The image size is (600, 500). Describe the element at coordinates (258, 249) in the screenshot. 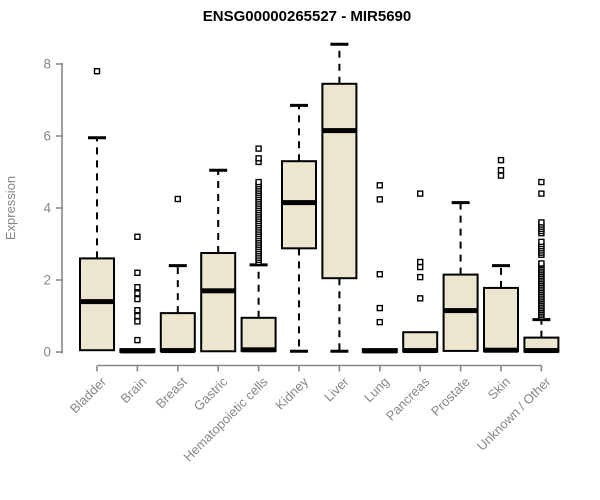

I see `box-group-hematopoietic-cells` at that location.